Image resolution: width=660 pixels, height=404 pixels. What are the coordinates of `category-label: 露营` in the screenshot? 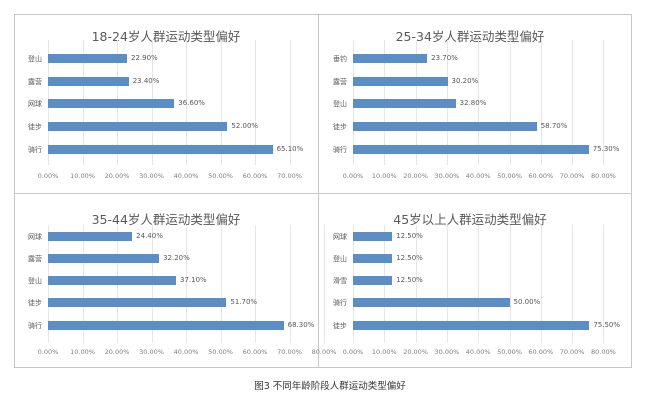 It's located at (340, 82).